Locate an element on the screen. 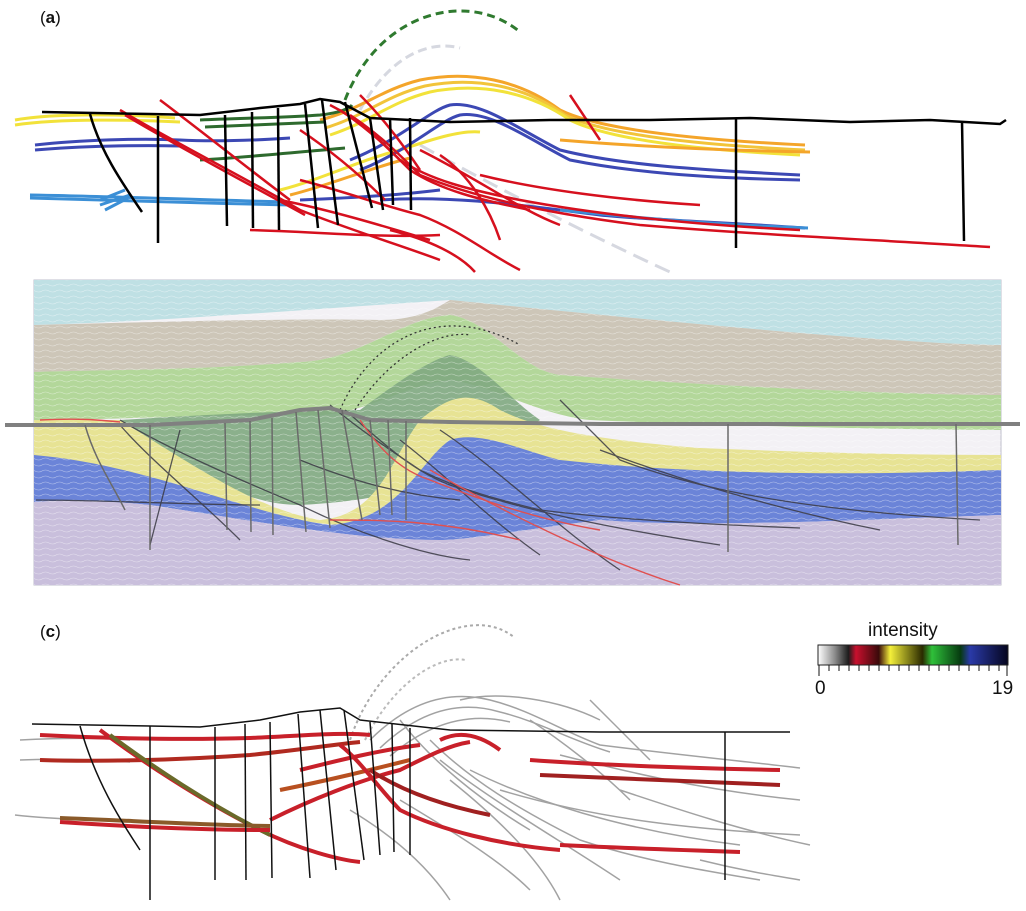 The image size is (1026, 911). yellow-horizons is located at coordinates (412, 135).